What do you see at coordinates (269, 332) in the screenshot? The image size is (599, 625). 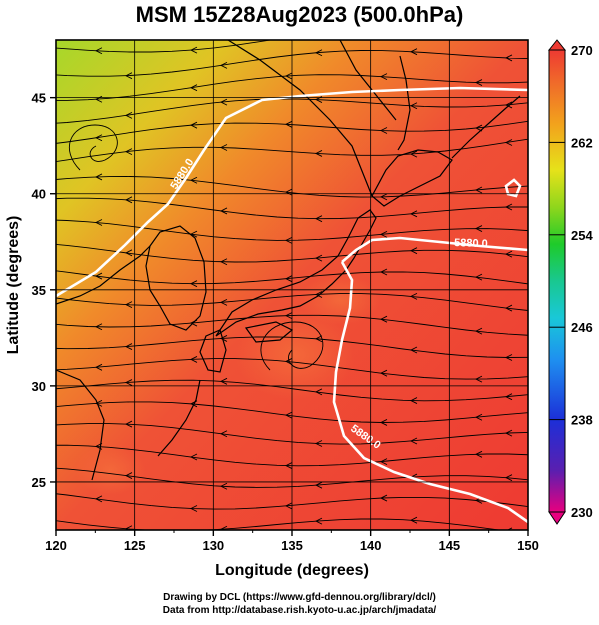 I see `coastline-shikoku` at bounding box center [269, 332].